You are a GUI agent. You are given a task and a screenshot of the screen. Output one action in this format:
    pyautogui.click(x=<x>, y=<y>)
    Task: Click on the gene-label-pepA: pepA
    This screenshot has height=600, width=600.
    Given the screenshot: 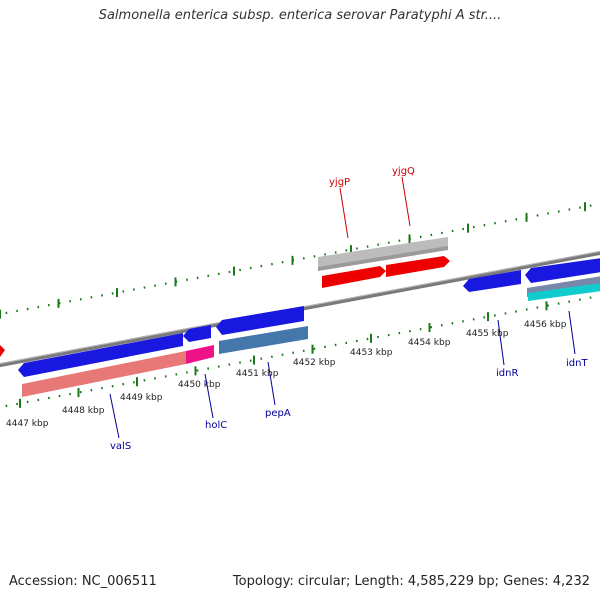 What is the action you would take?
    pyautogui.click(x=278, y=413)
    